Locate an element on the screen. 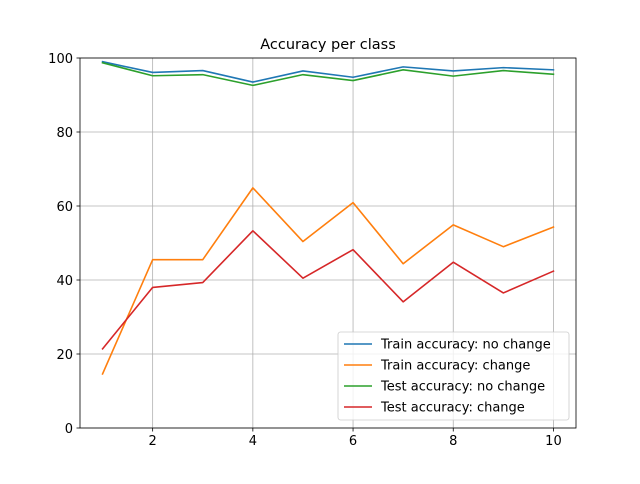  y-tick-label: 20 is located at coordinates (64, 355).